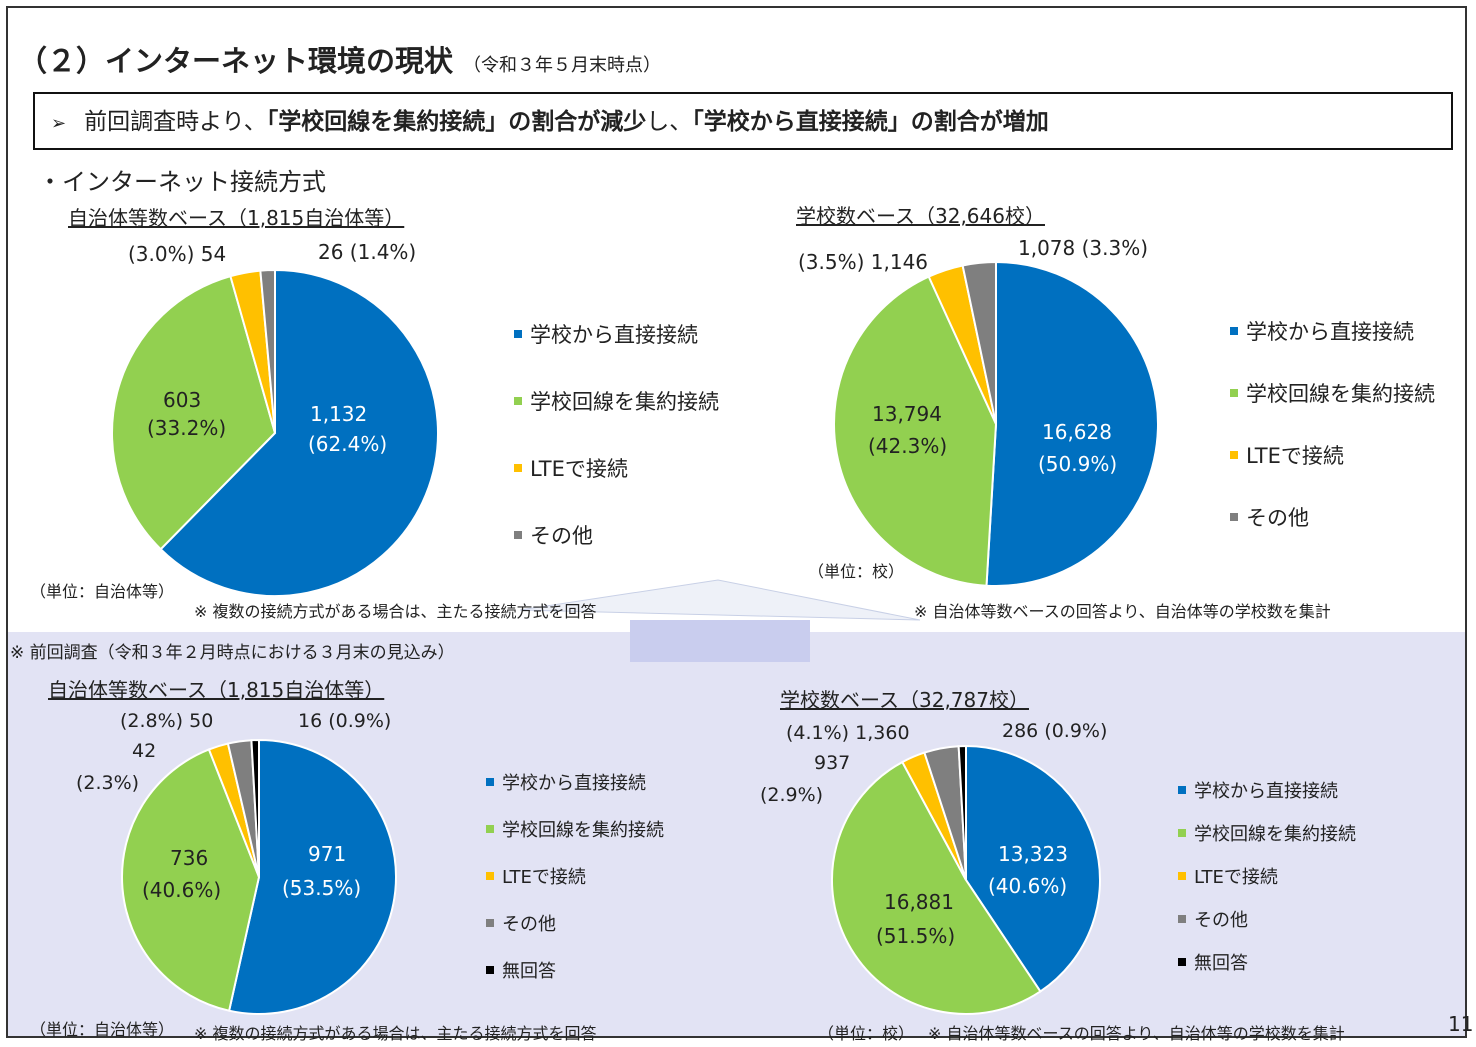 Image resolution: width=1476 pixels, height=1047 pixels. Describe the element at coordinates (856, 571) in the screenshot. I see `current-school-unit: （単位：校）` at that location.